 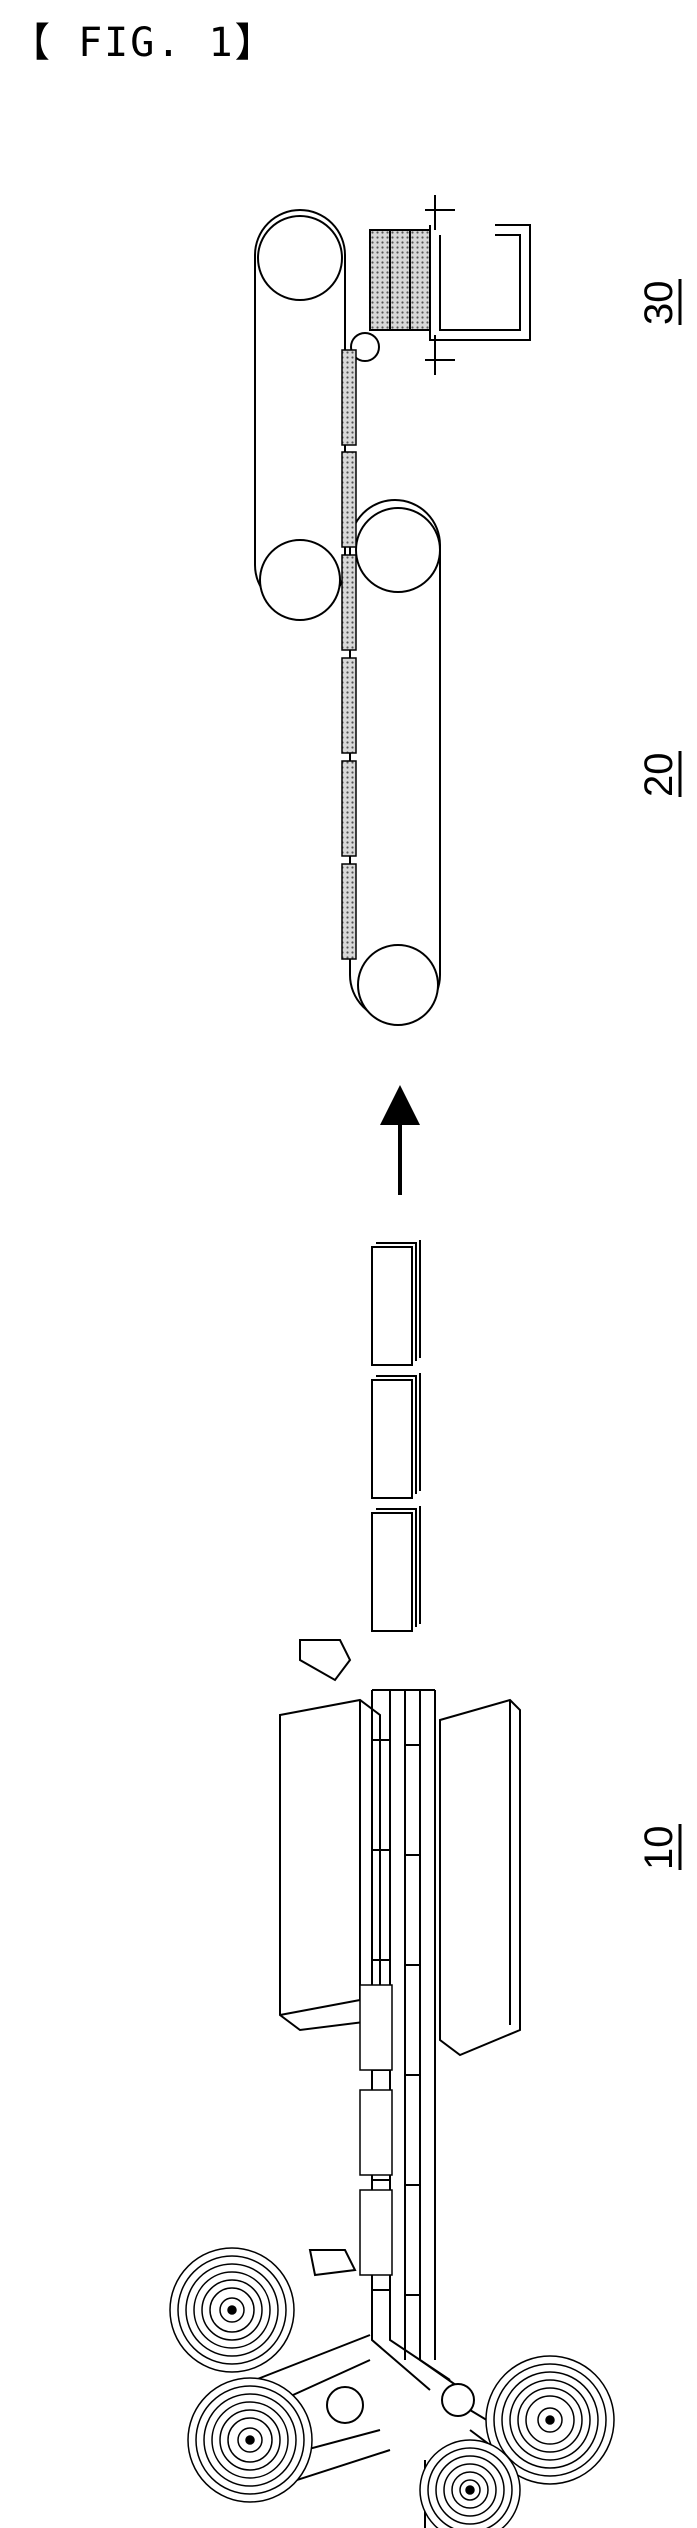 I want to click on guide-roller-left, so click(x=345, y=2405).